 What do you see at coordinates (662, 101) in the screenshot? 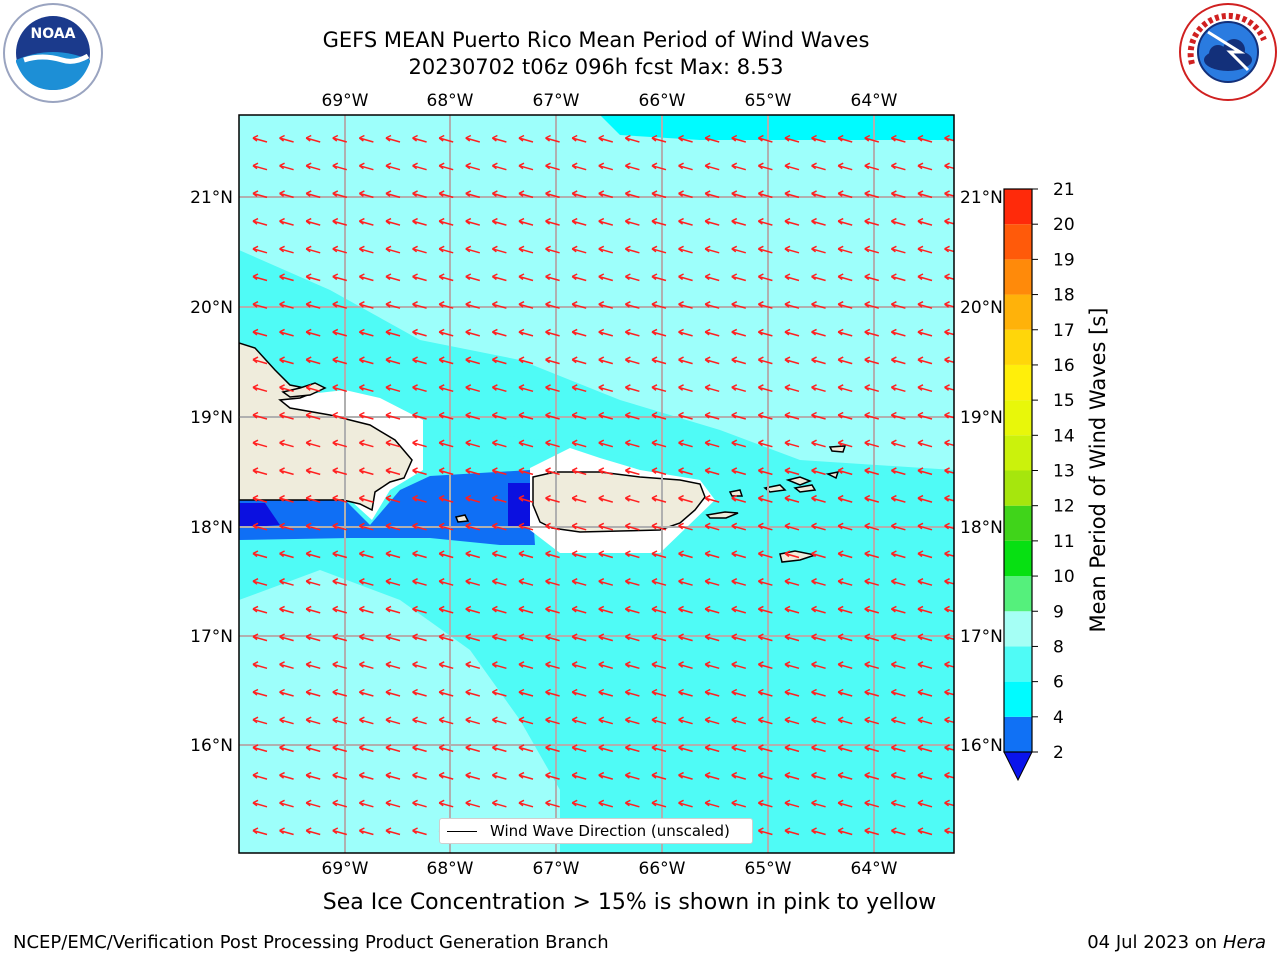
I see `lon-label: 66°W` at bounding box center [662, 101].